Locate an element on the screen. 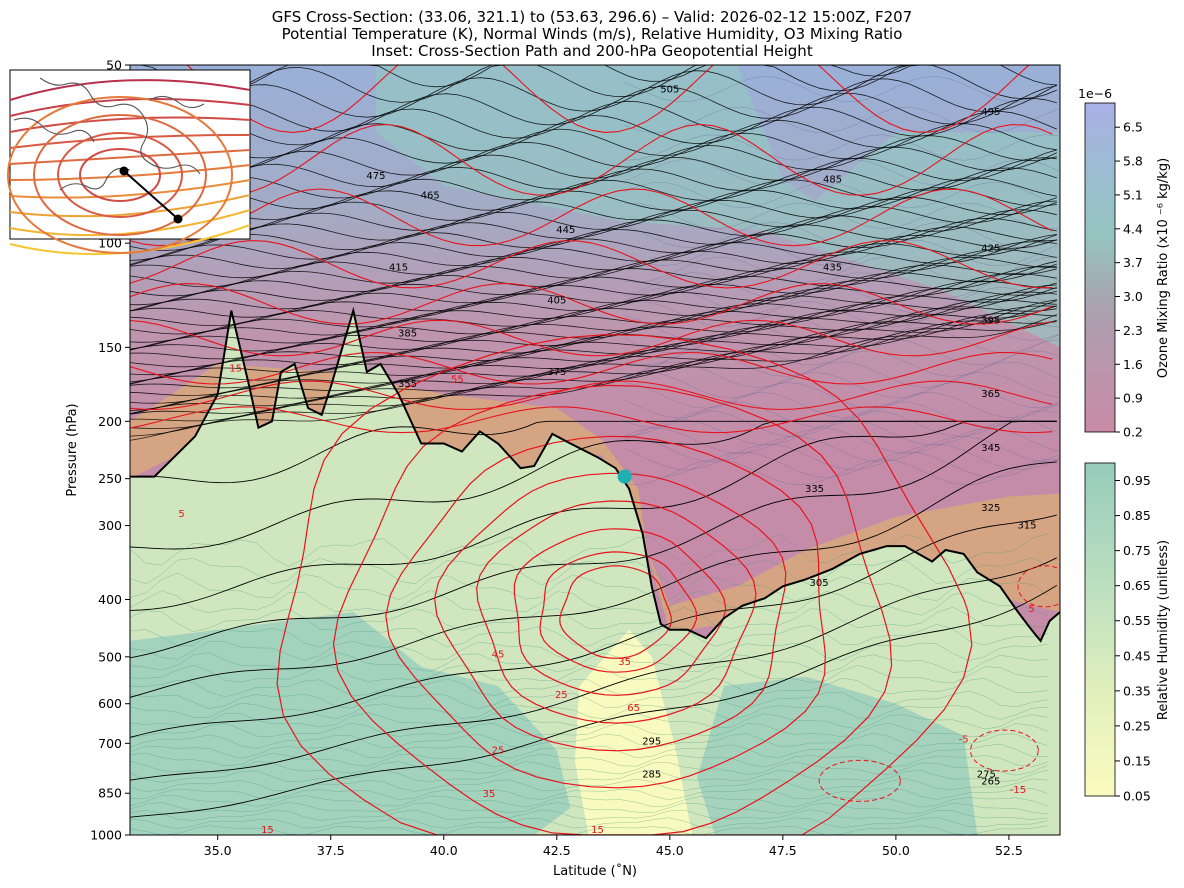 The width and height of the screenshot is (1184, 888). x-tick-label: 47.5 is located at coordinates (783, 850).